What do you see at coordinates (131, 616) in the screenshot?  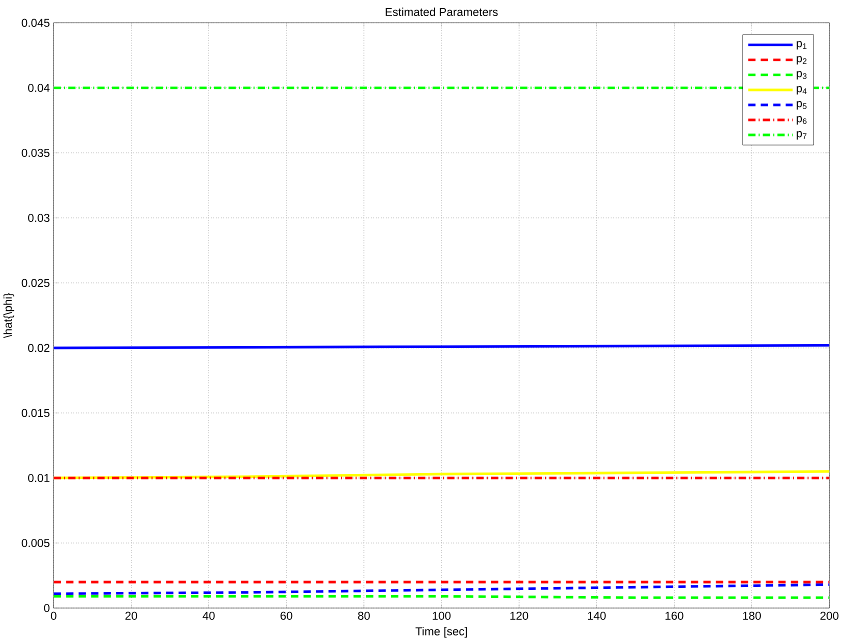 I see `x-tick-label: 20` at bounding box center [131, 616].